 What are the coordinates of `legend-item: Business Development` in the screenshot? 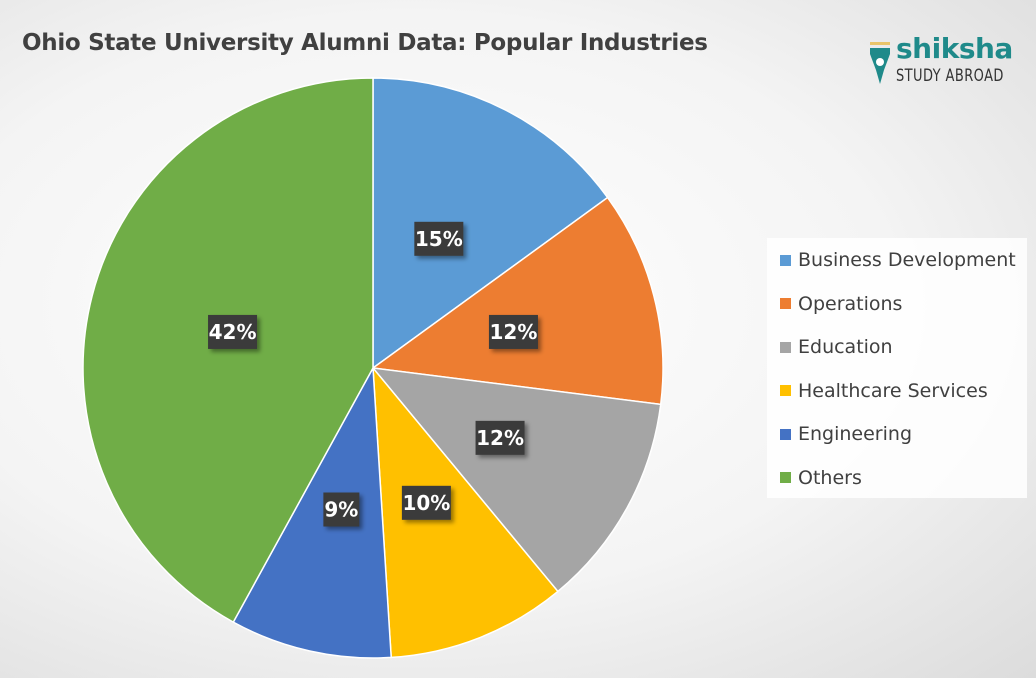 It's located at (898, 260).